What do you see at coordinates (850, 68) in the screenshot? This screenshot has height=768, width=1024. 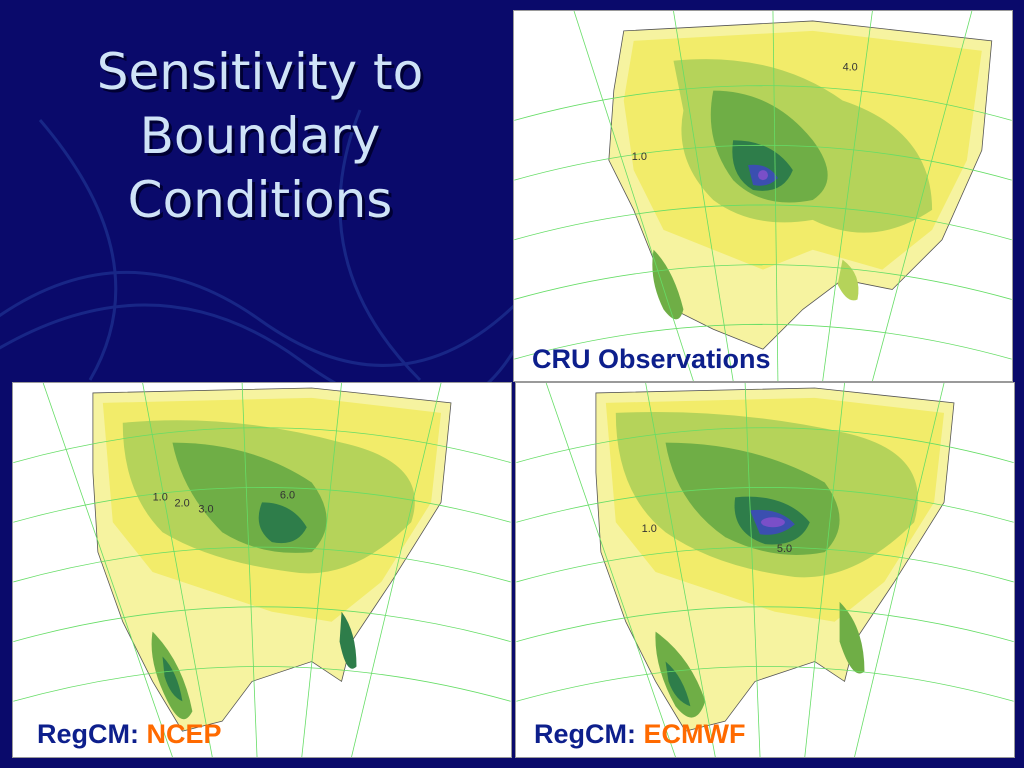 I see `contour-label: 4.0` at bounding box center [850, 68].